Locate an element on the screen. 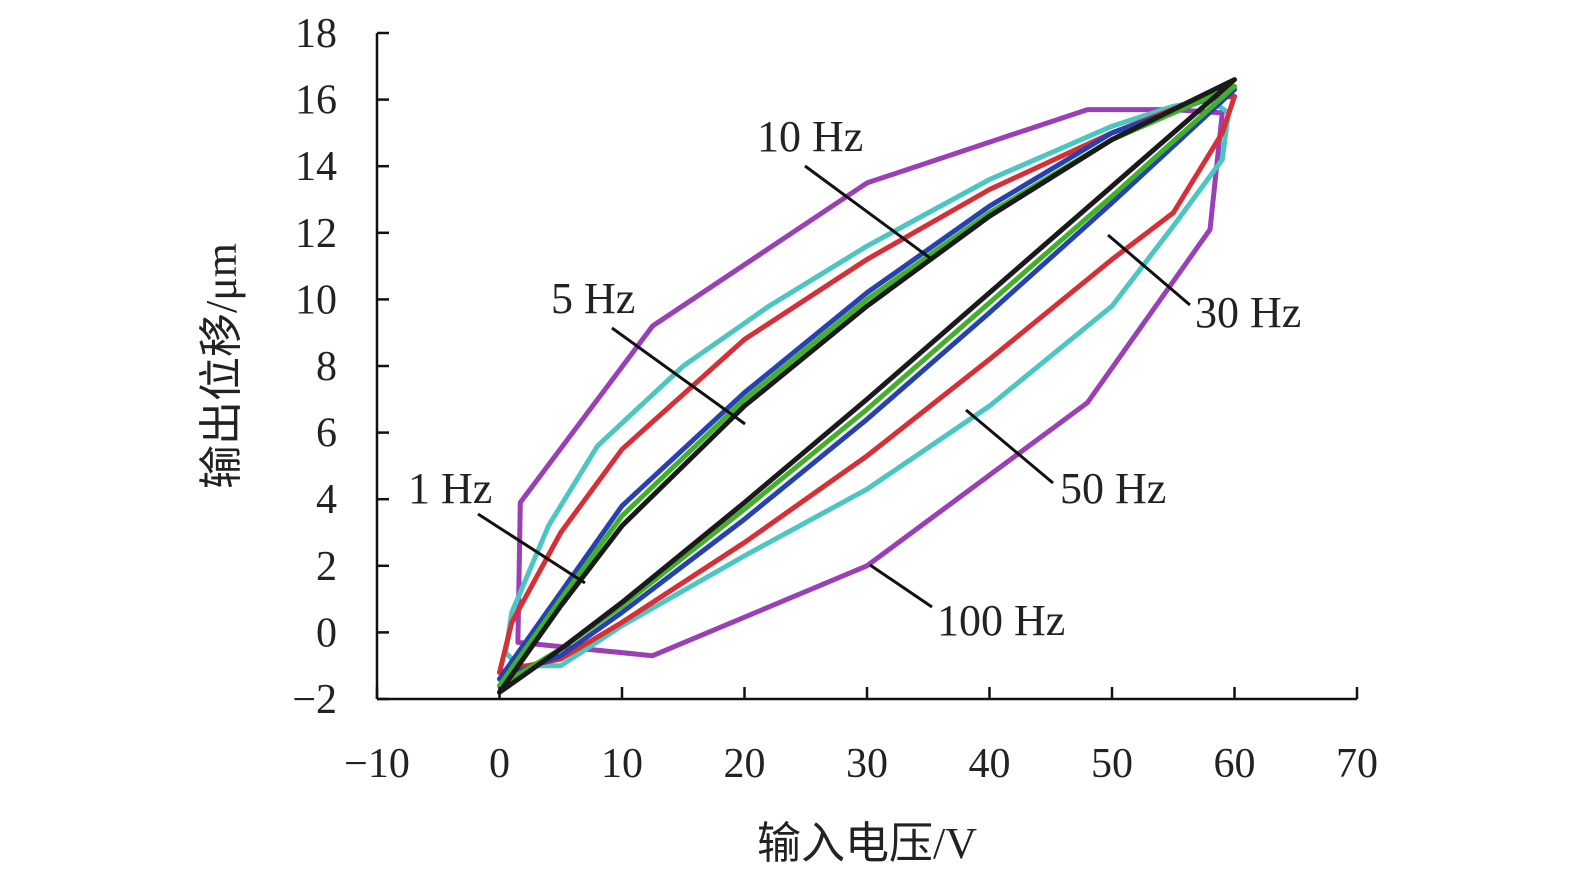  series-label-100hz: 100 Hz is located at coordinates (1001, 620).